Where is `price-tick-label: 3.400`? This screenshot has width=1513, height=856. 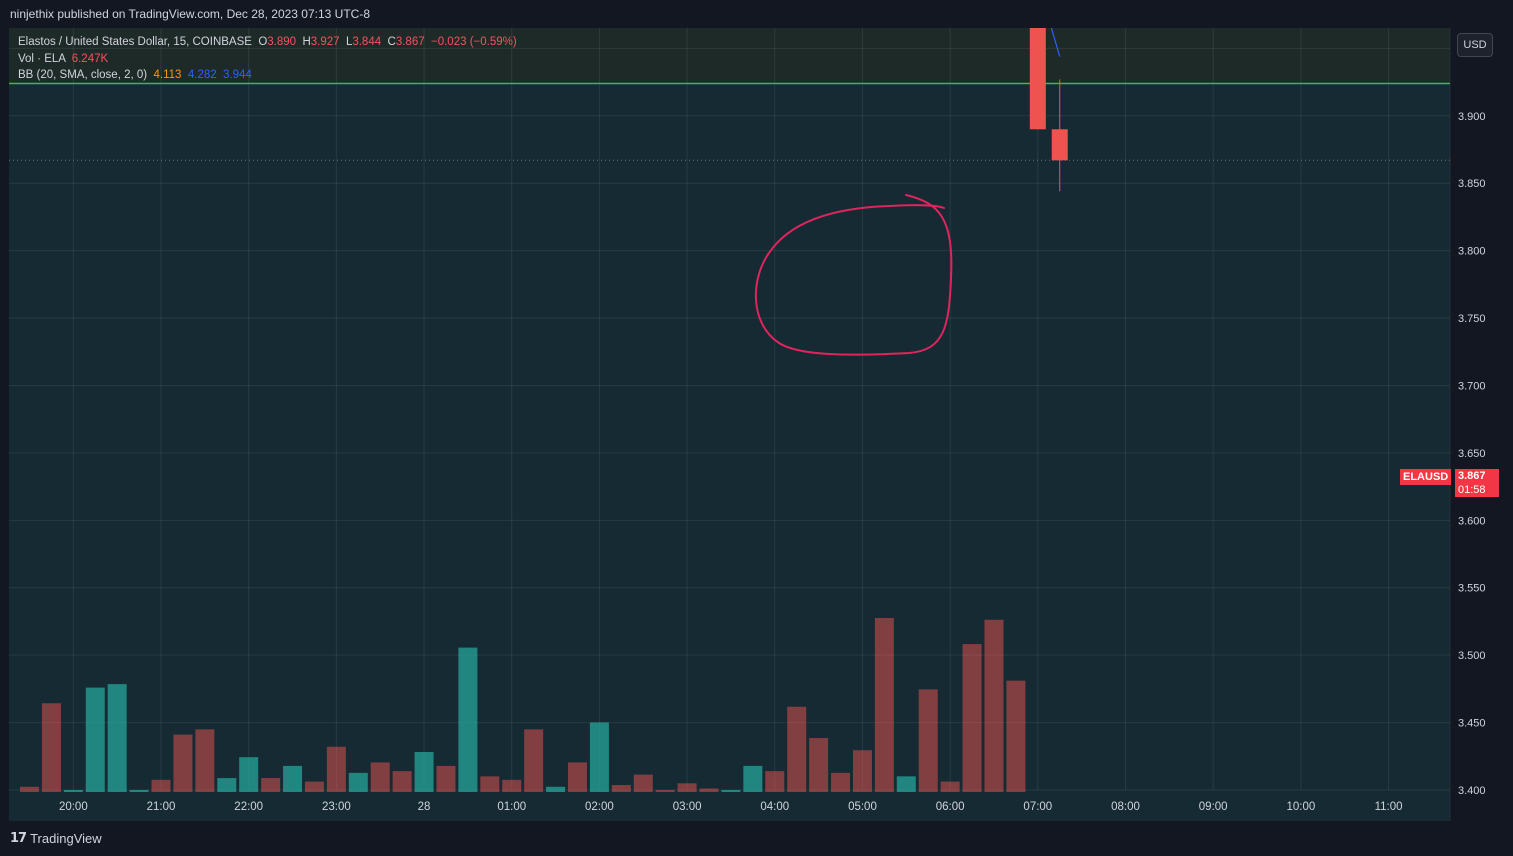
price-tick-label: 3.400 is located at coordinates (1472, 791).